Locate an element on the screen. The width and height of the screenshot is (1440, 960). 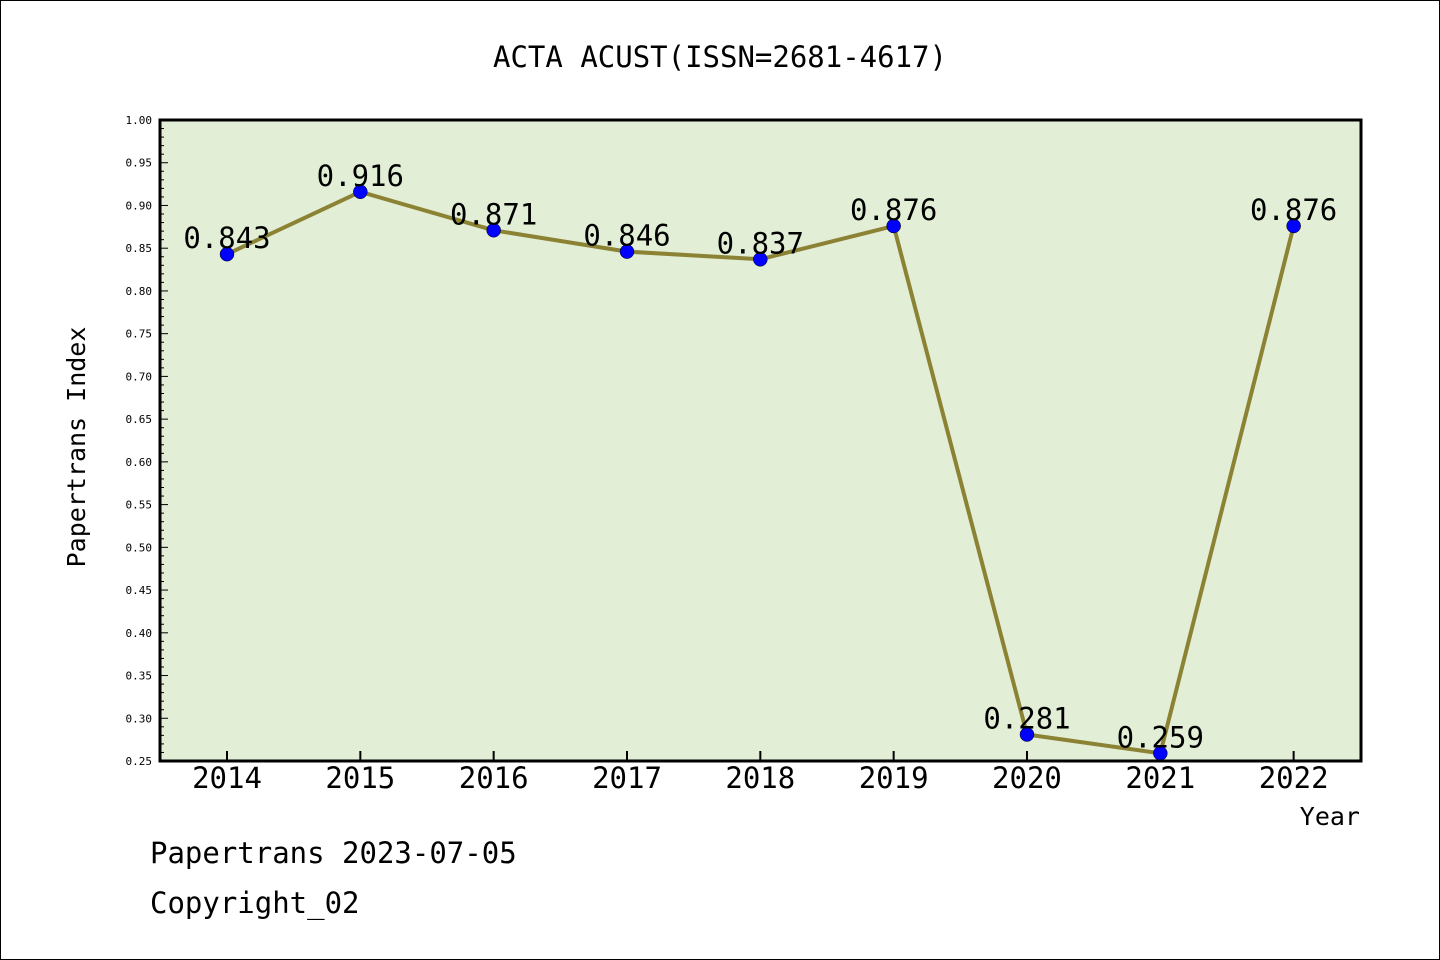
y-tick-label: 0.65 is located at coordinates (139, 419).